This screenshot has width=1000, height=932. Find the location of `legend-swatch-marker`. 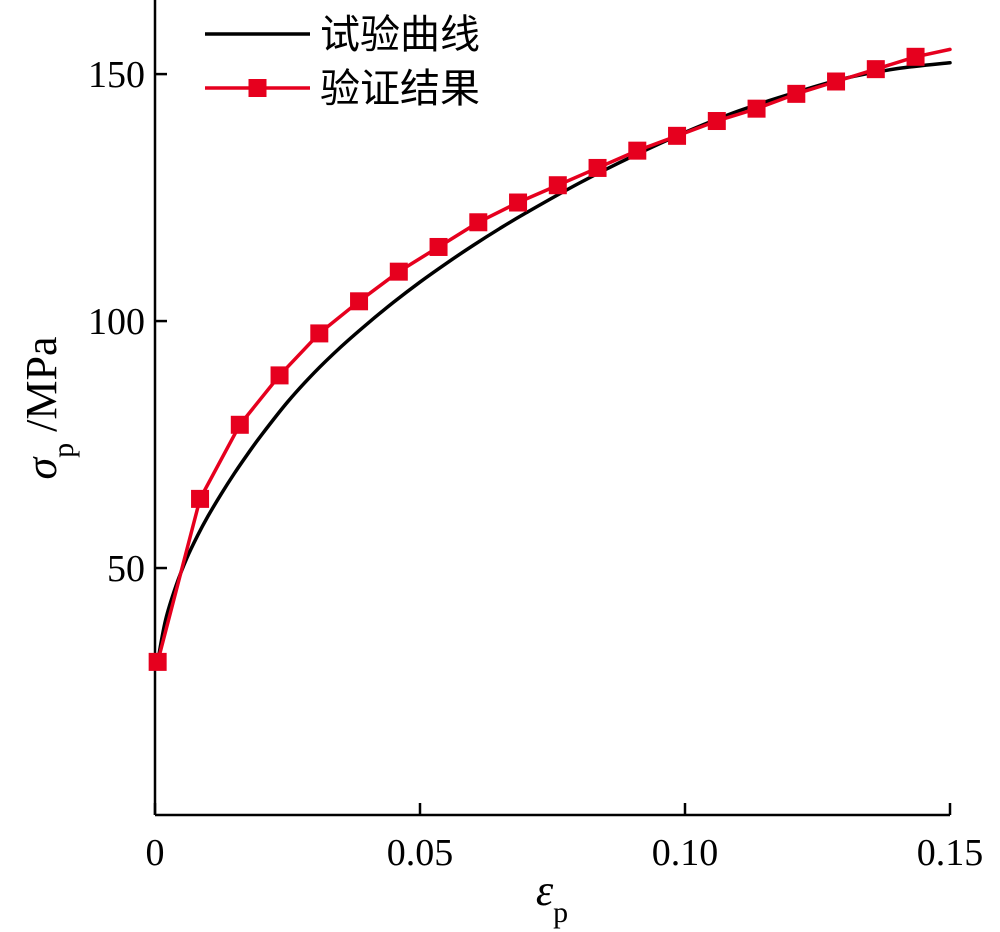

legend-swatch-marker is located at coordinates (257, 88).